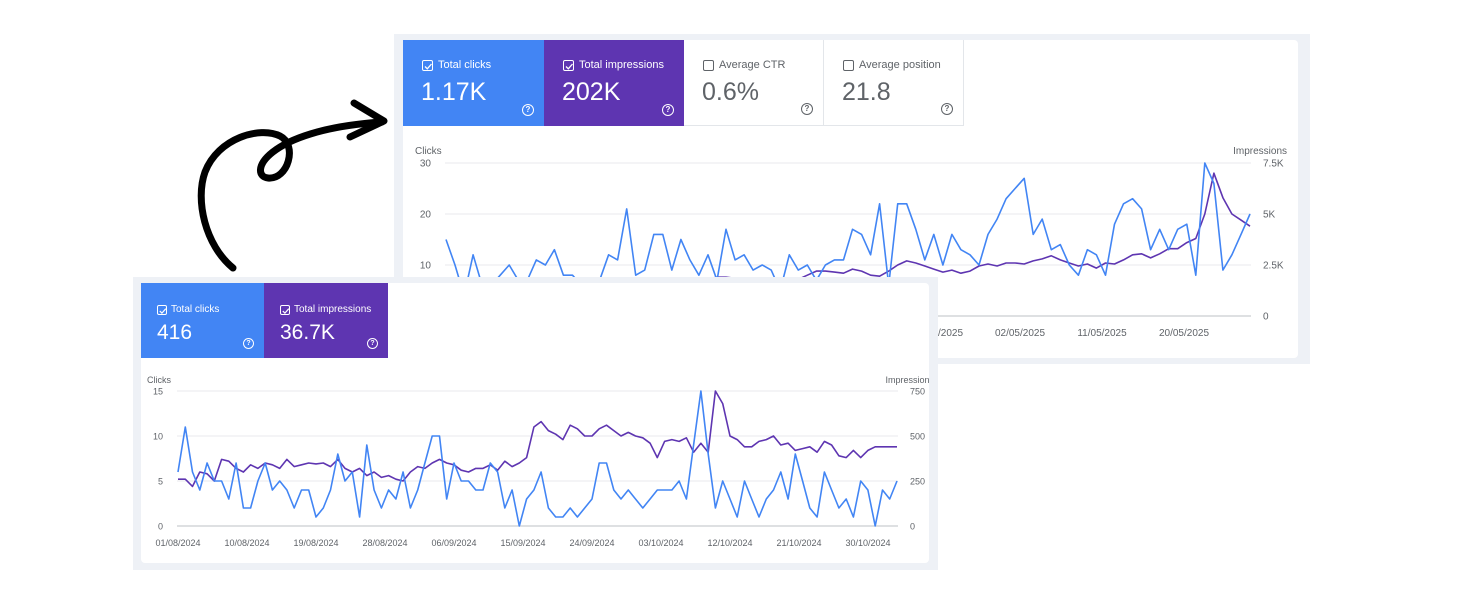  Describe the element at coordinates (326, 320) in the screenshot. I see `metric-tile-total-impressions: Total impressions 36.7K ?` at that location.